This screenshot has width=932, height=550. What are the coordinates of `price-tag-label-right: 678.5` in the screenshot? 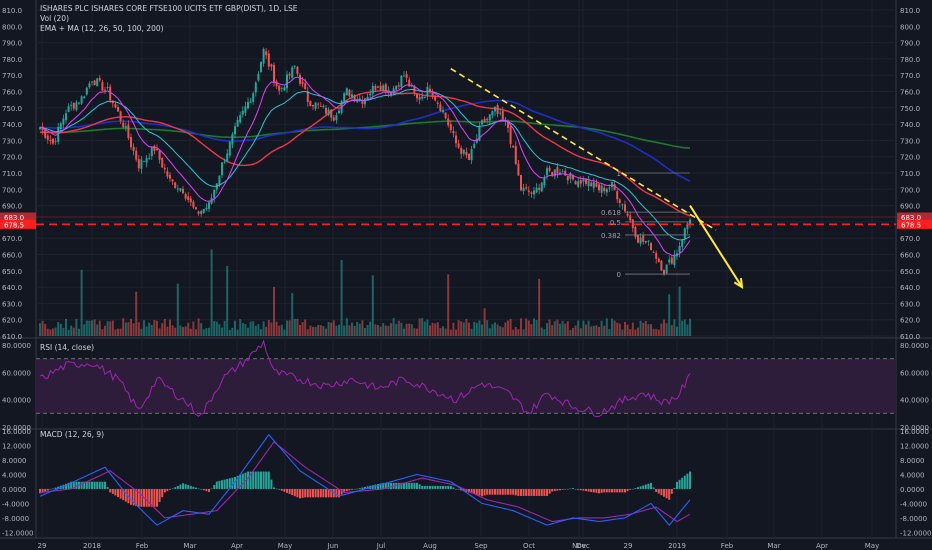 It's located at (911, 225).